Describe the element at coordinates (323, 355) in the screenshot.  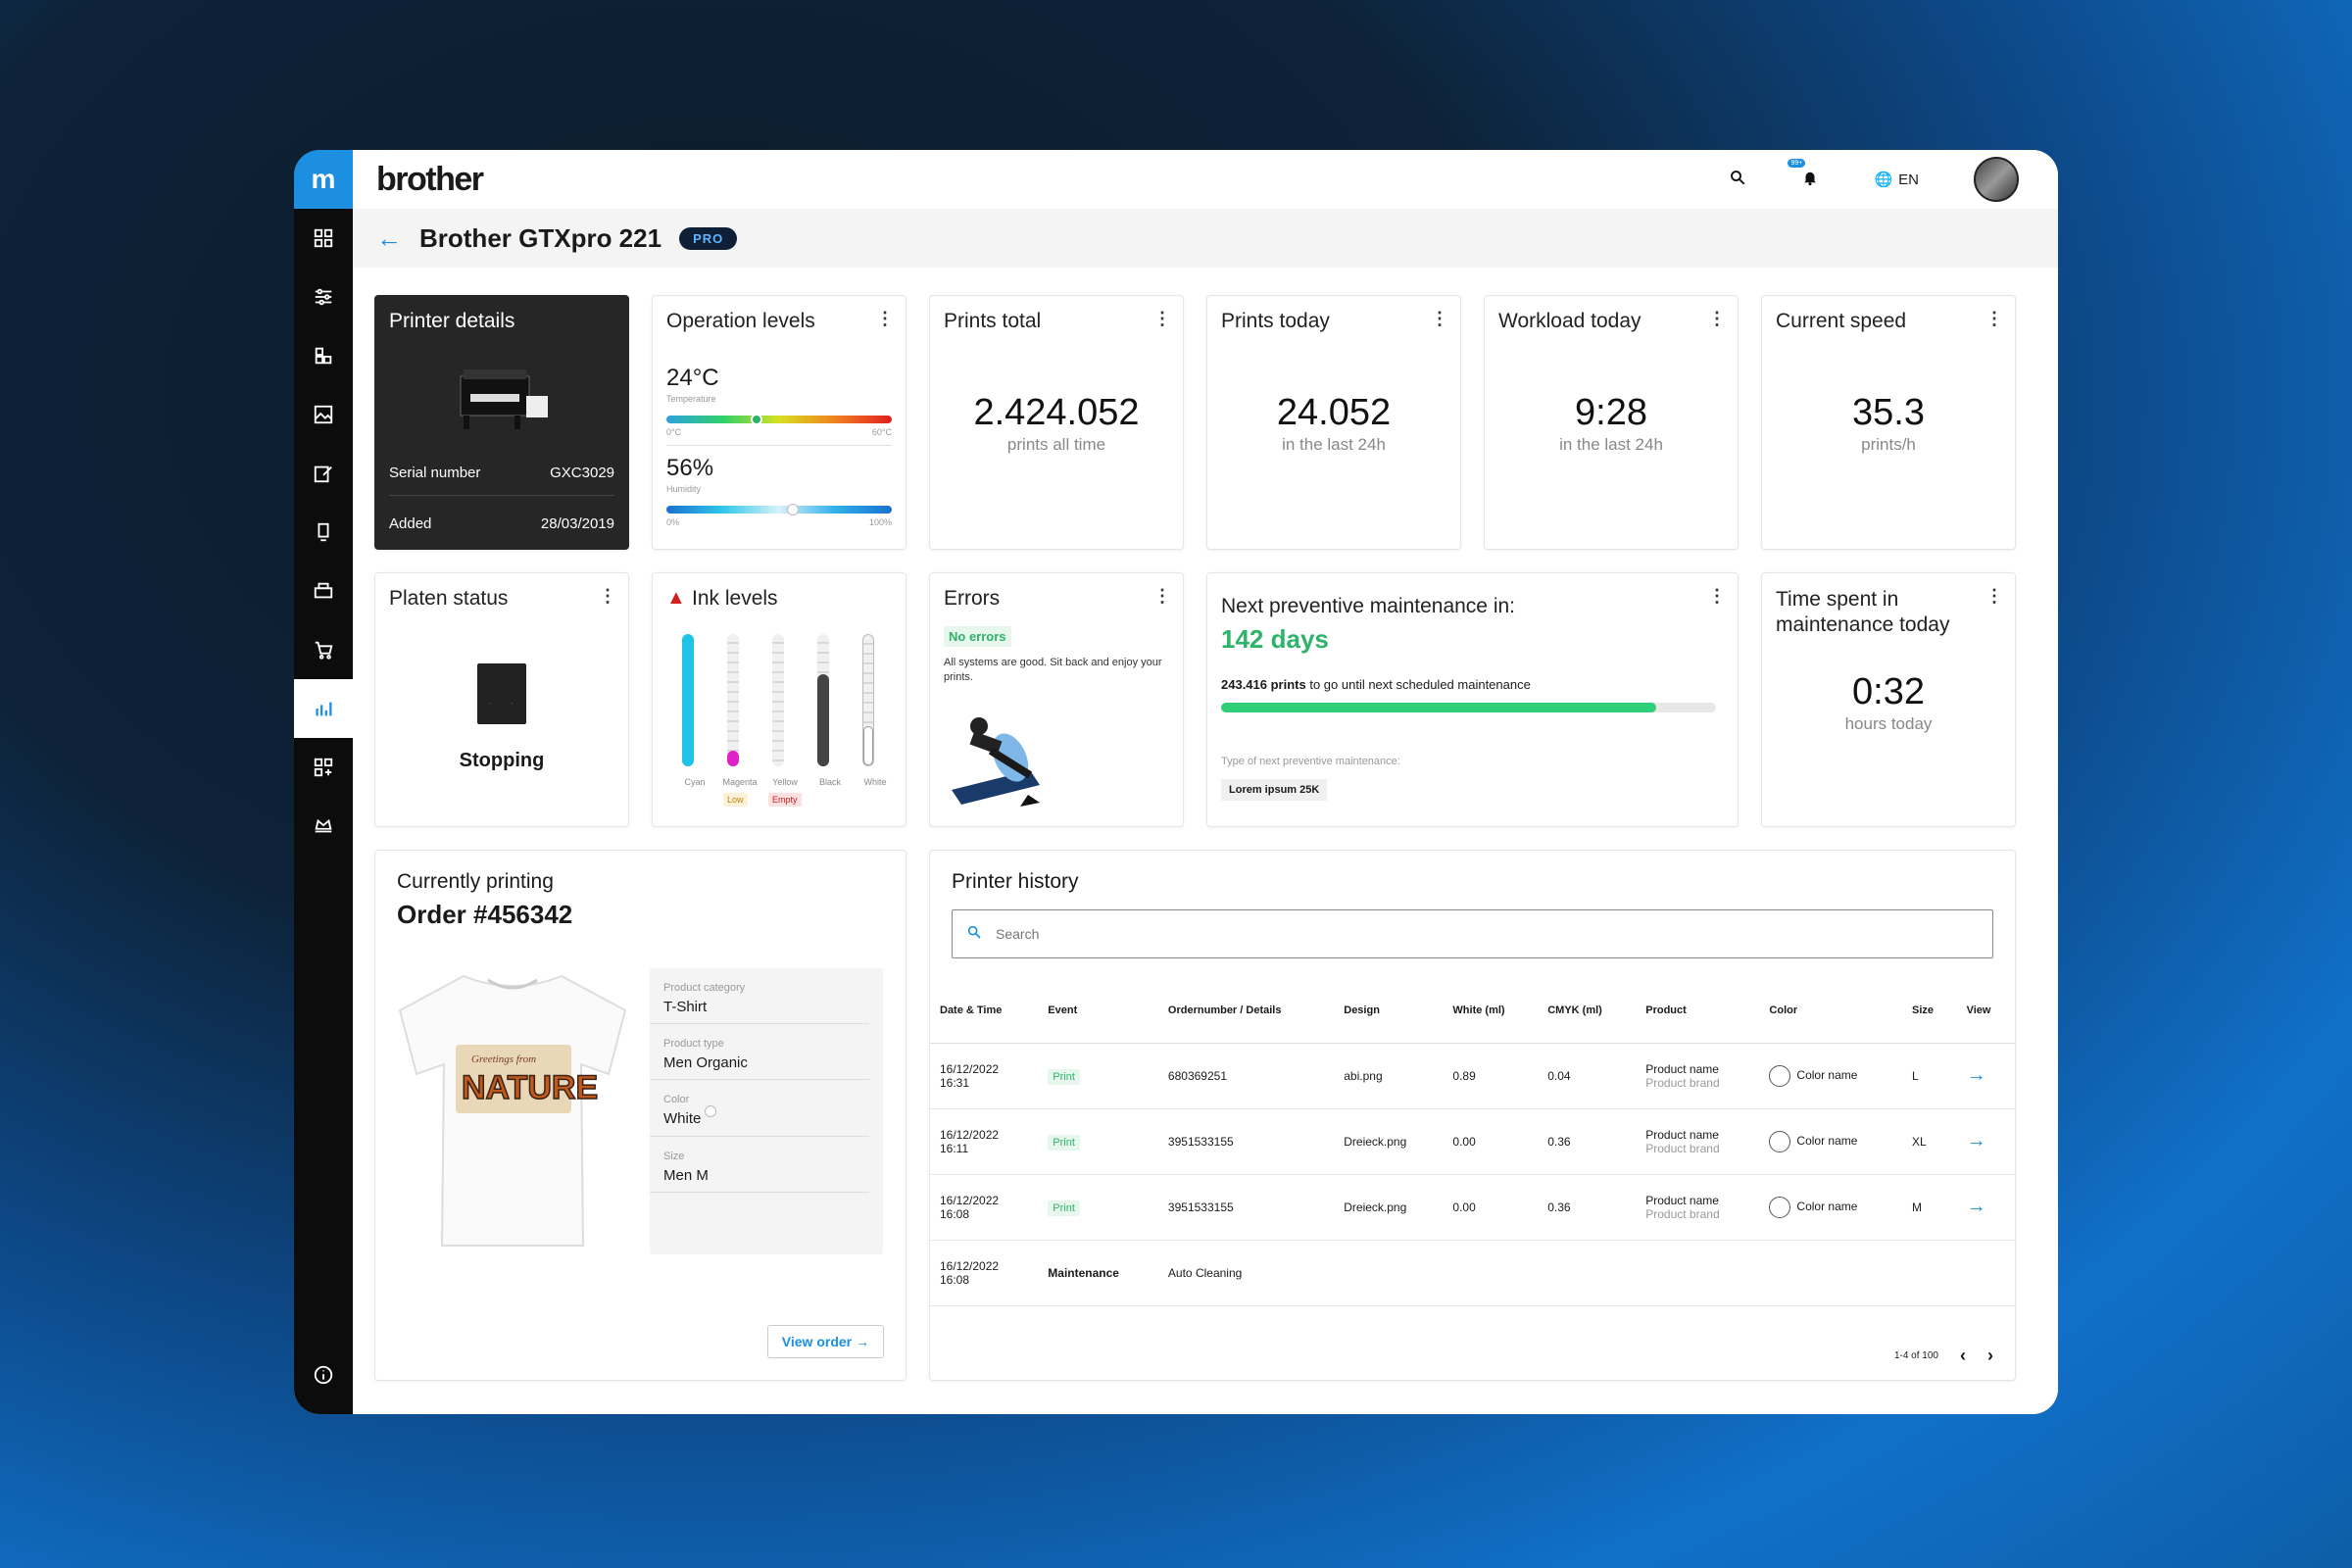
I see `nav-products-icon` at that location.